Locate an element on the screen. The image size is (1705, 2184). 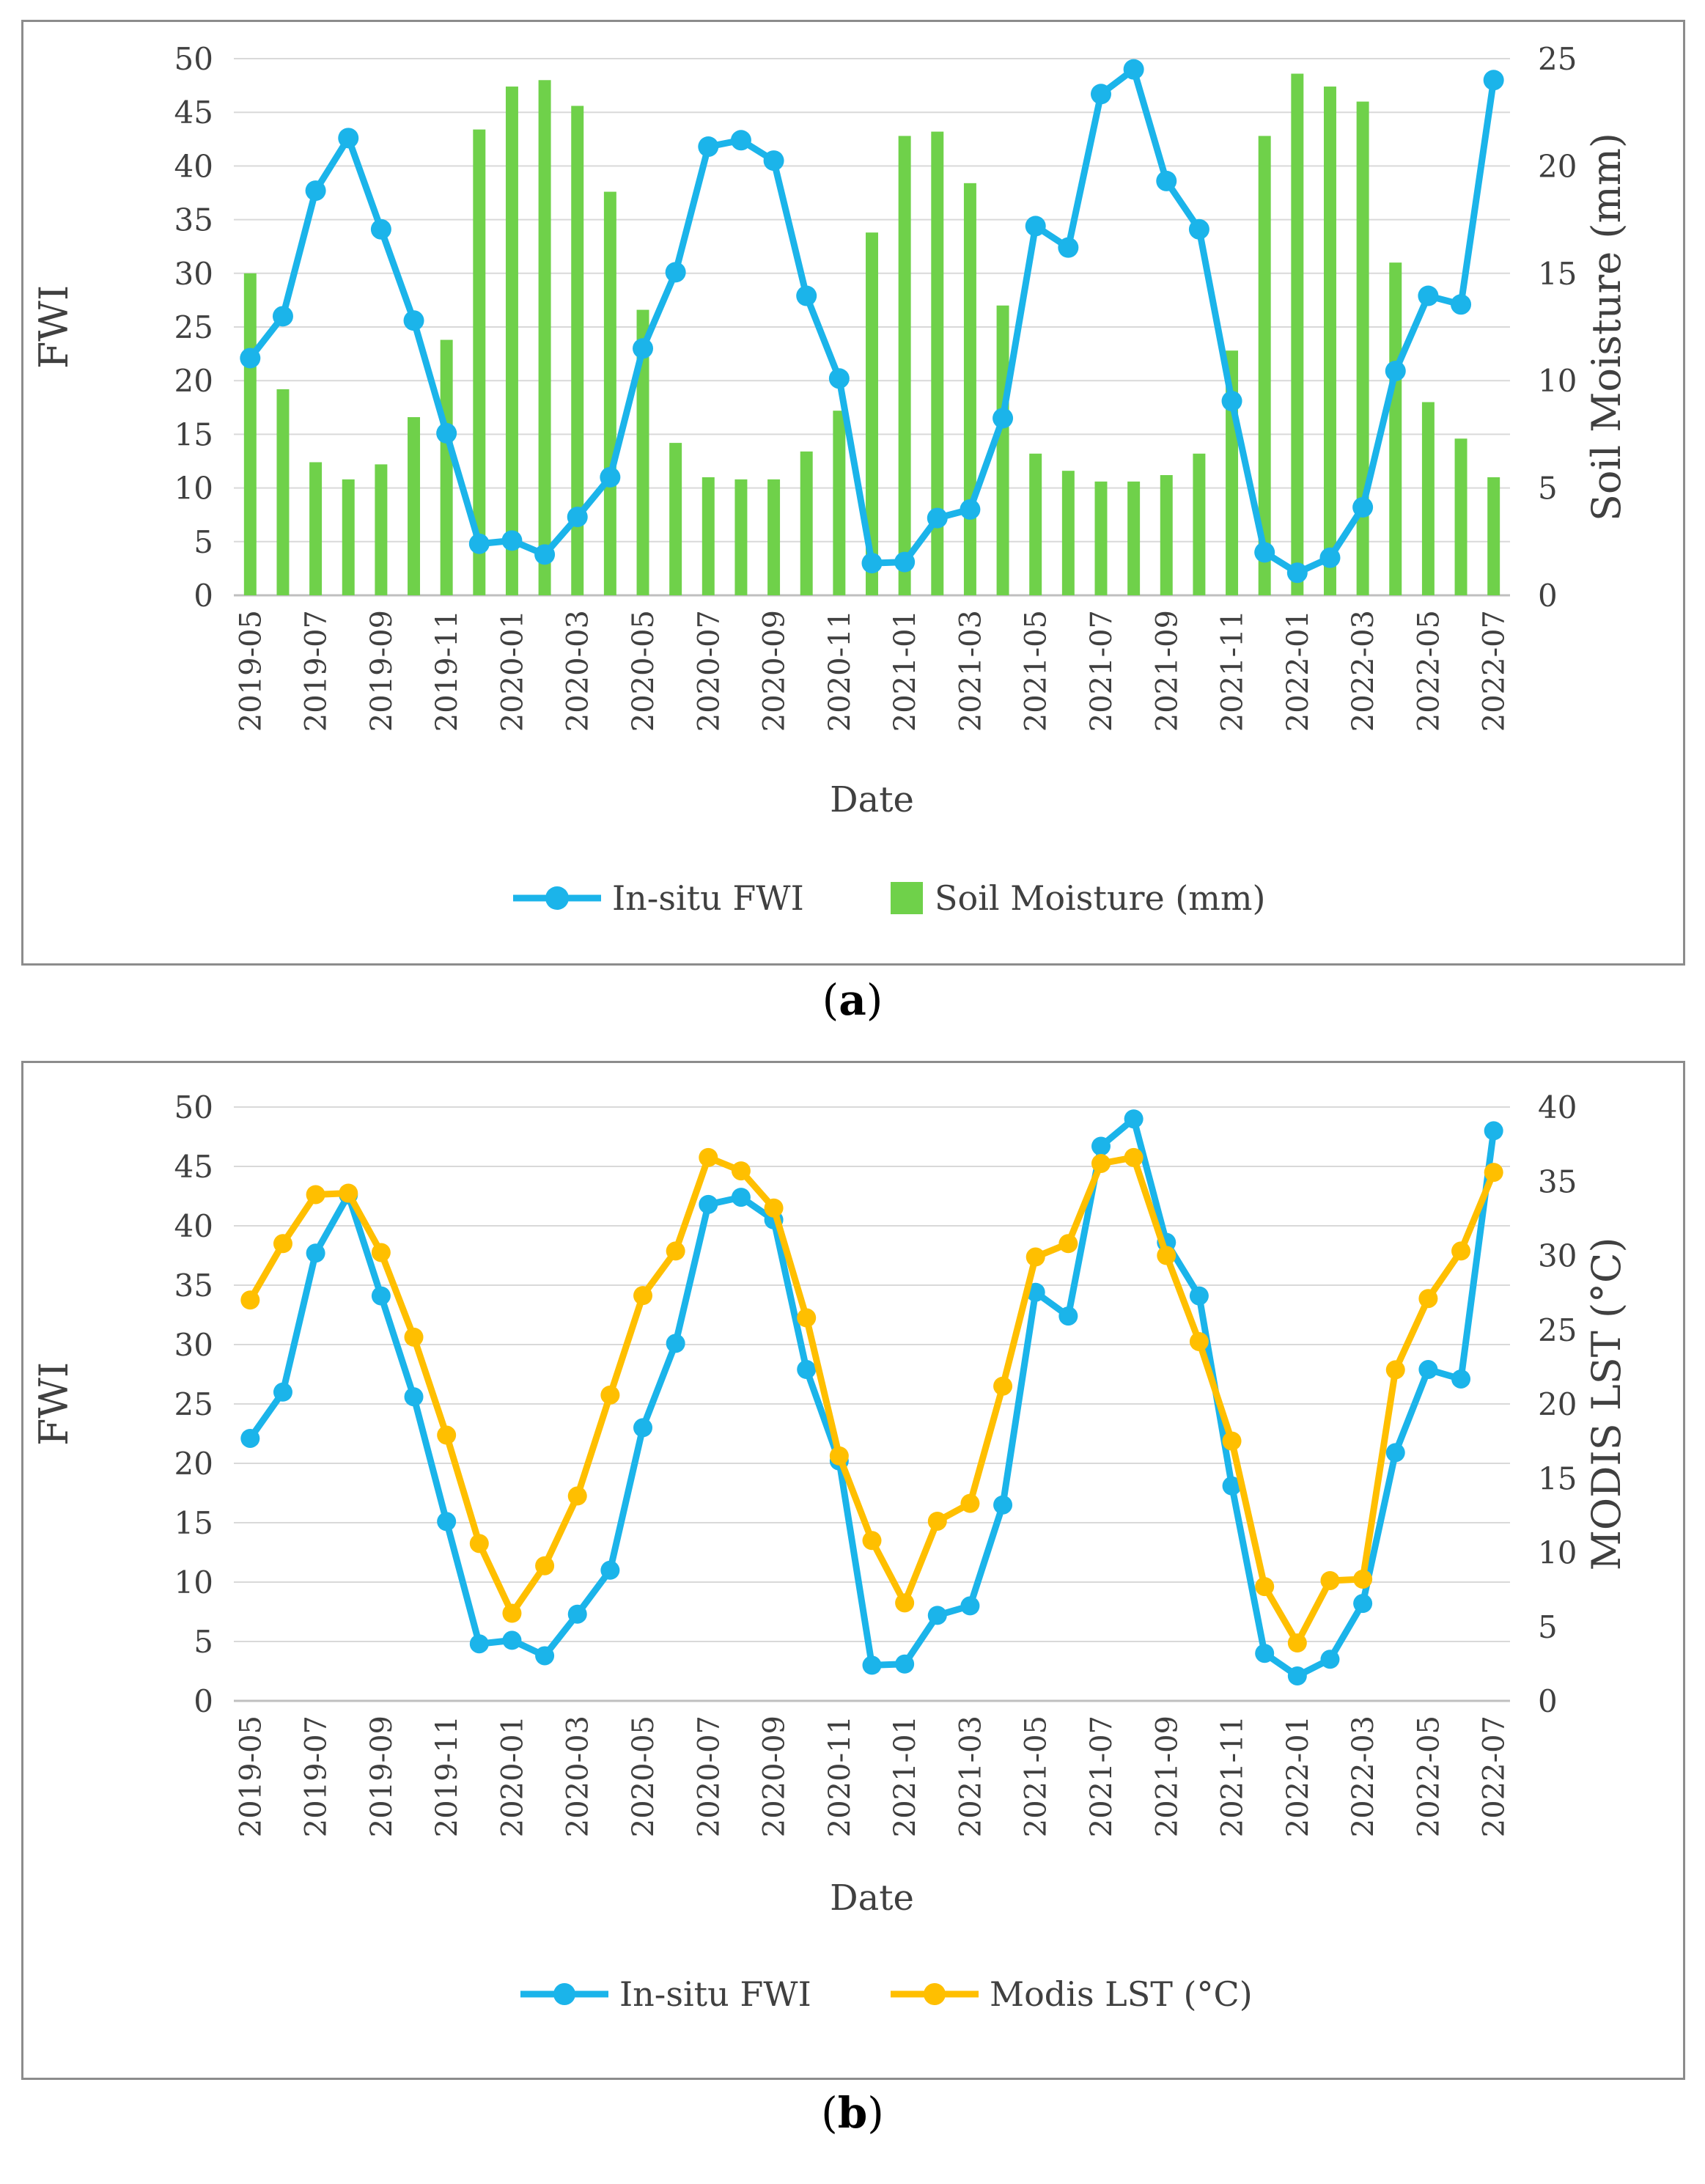
legend-fwi-label: In-situ FWI is located at coordinates (715, 1994).